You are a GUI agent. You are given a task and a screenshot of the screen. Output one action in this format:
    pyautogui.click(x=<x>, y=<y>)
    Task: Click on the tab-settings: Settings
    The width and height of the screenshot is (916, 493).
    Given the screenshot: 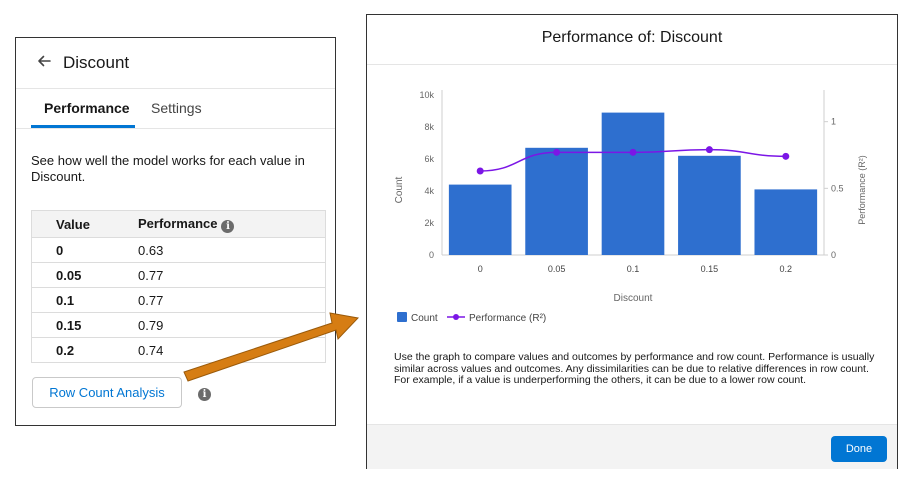 What is the action you would take?
    pyautogui.click(x=176, y=108)
    